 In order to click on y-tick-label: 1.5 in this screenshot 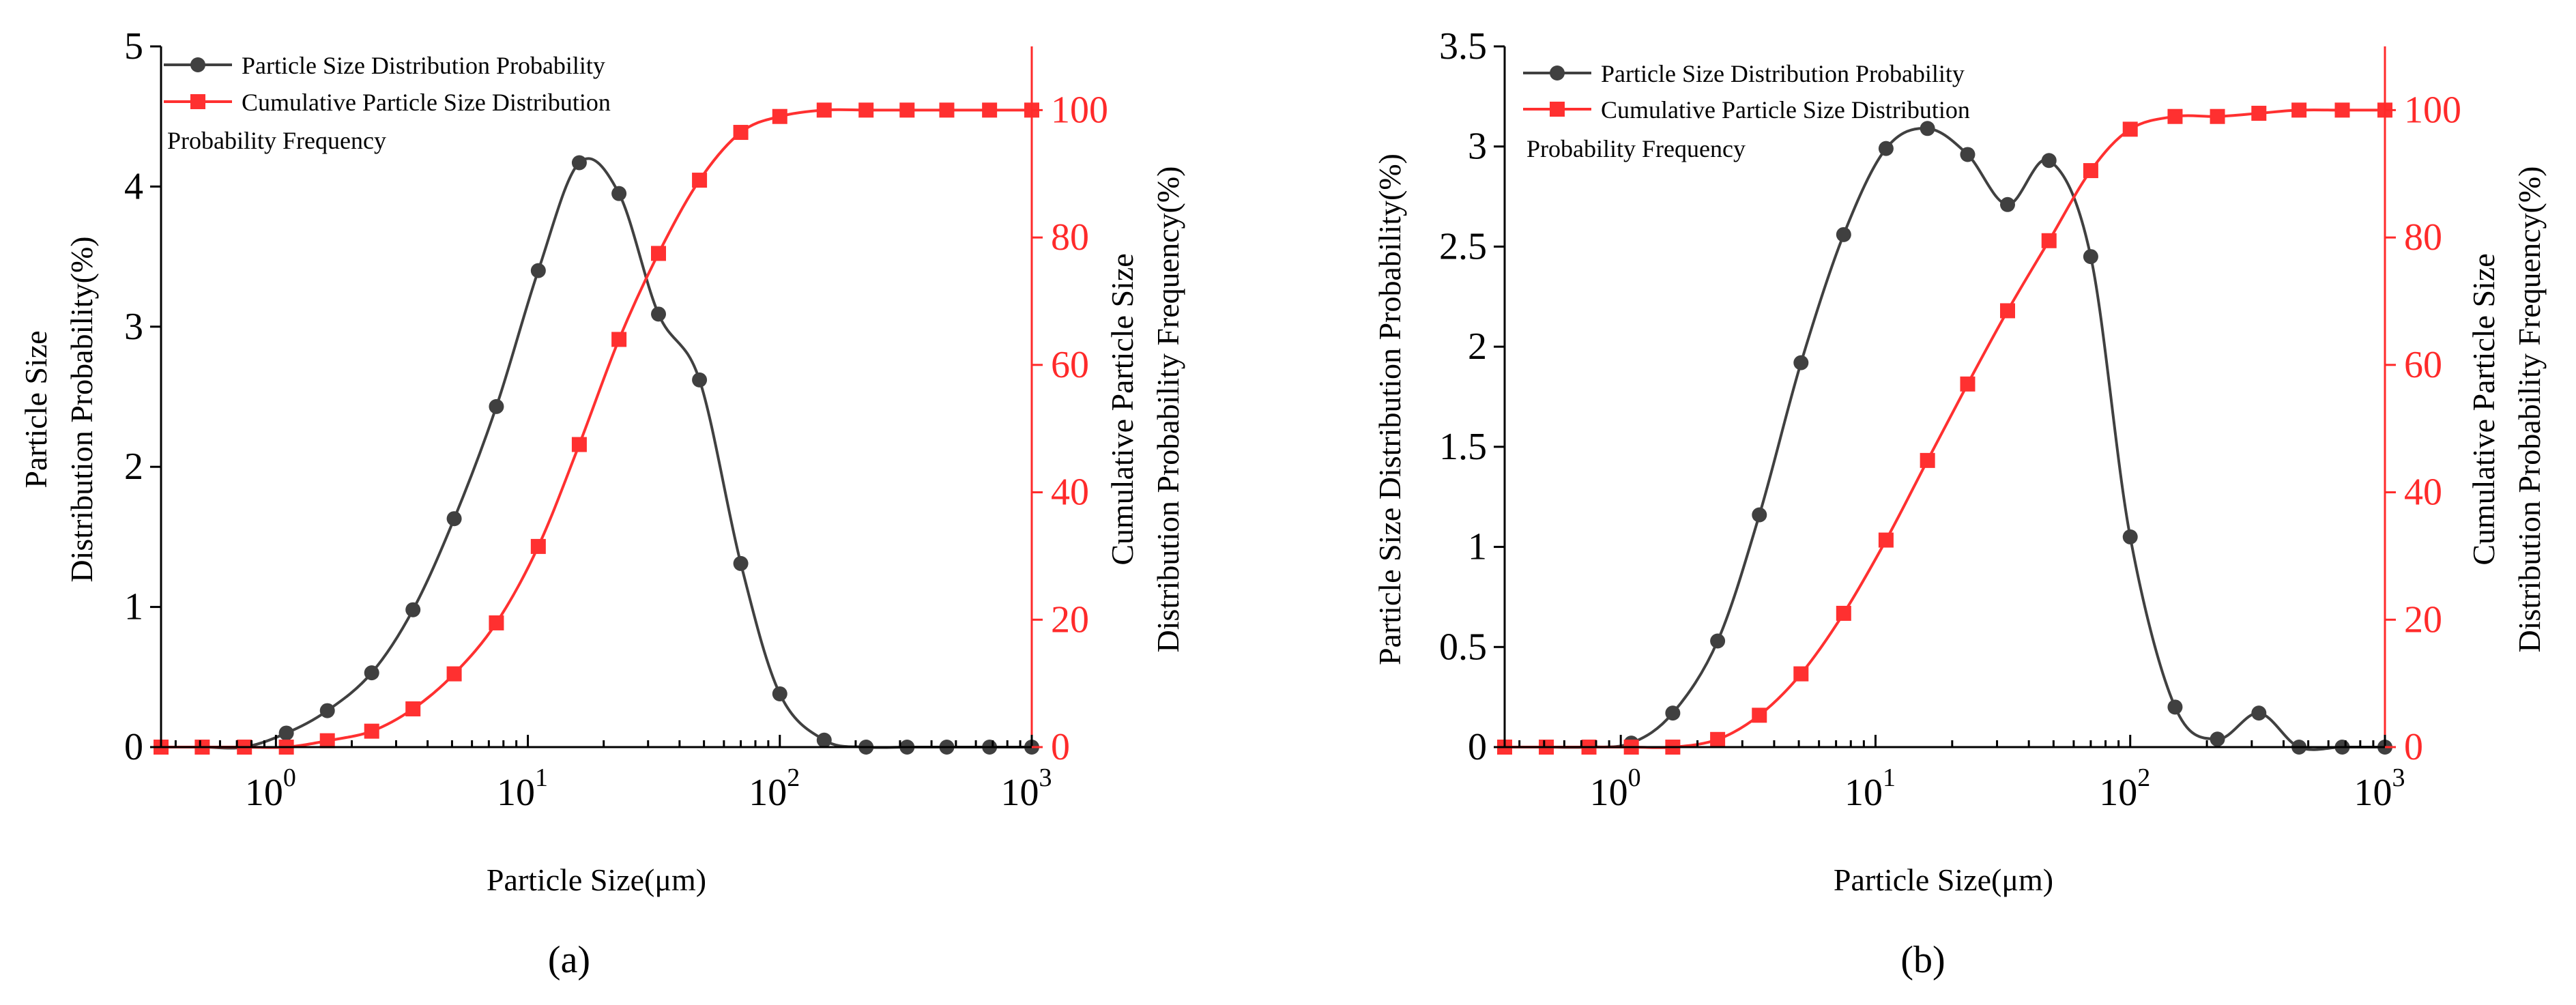, I will do `click(1463, 447)`.